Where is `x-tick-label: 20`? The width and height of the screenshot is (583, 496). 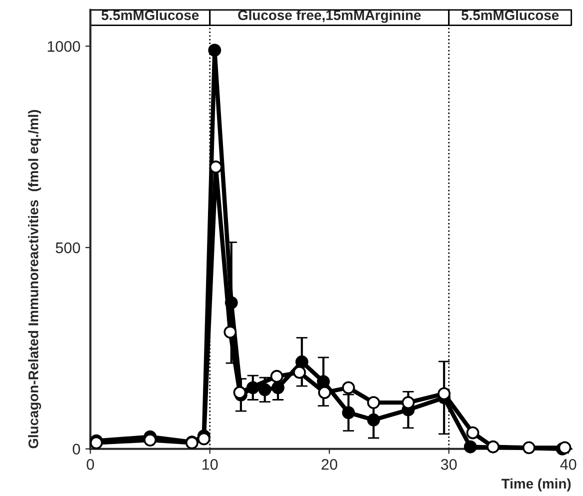 x-tick-label: 20 is located at coordinates (330, 464).